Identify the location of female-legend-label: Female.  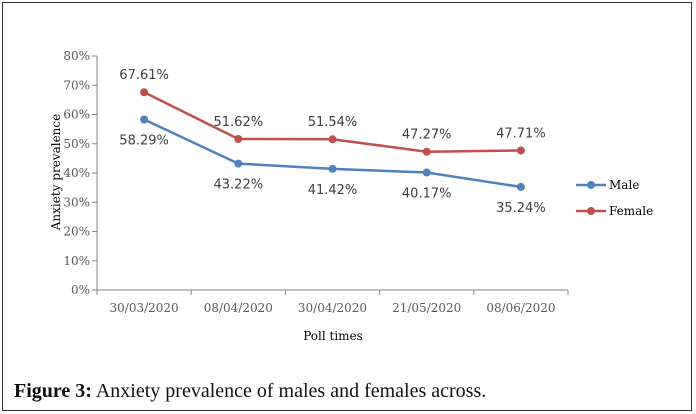
(631, 211).